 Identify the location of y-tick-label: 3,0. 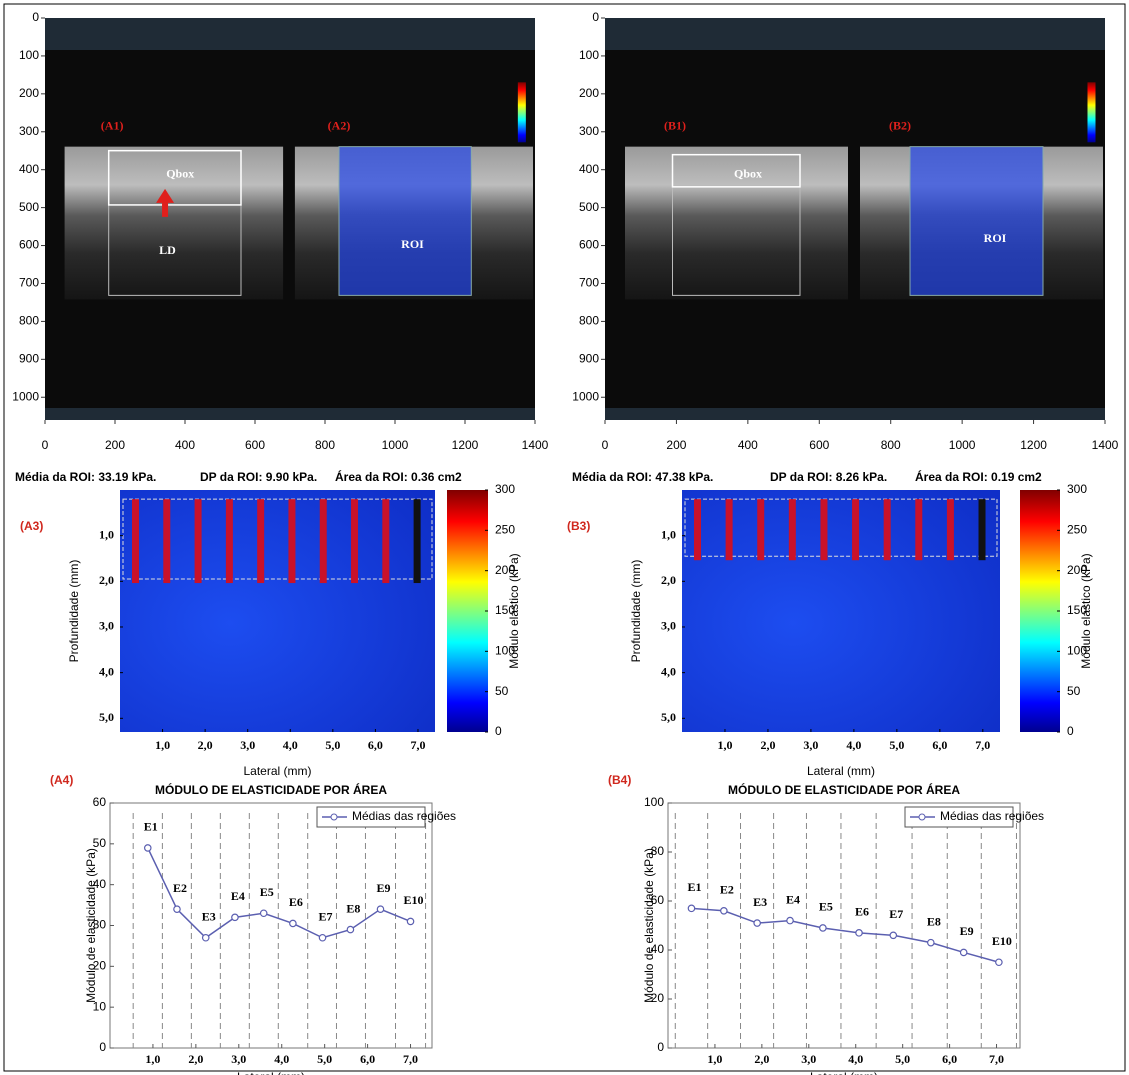
(668, 626).